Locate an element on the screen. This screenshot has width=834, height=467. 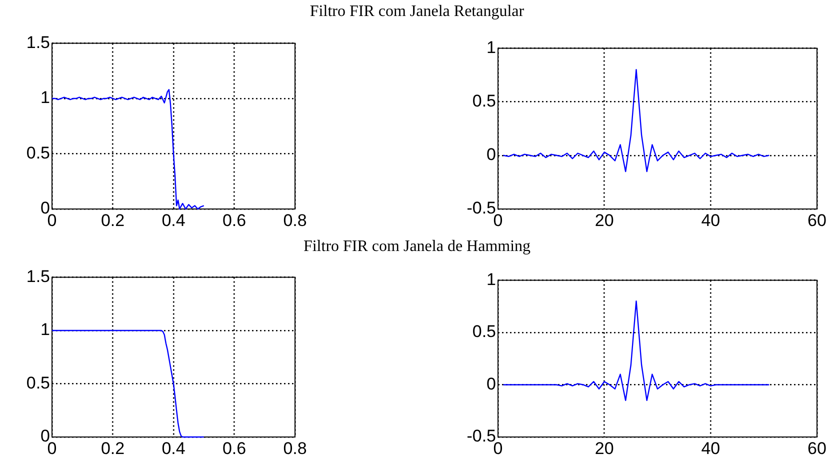
text: Filtro FIR com Janela de Hamming is located at coordinates (417, 247).